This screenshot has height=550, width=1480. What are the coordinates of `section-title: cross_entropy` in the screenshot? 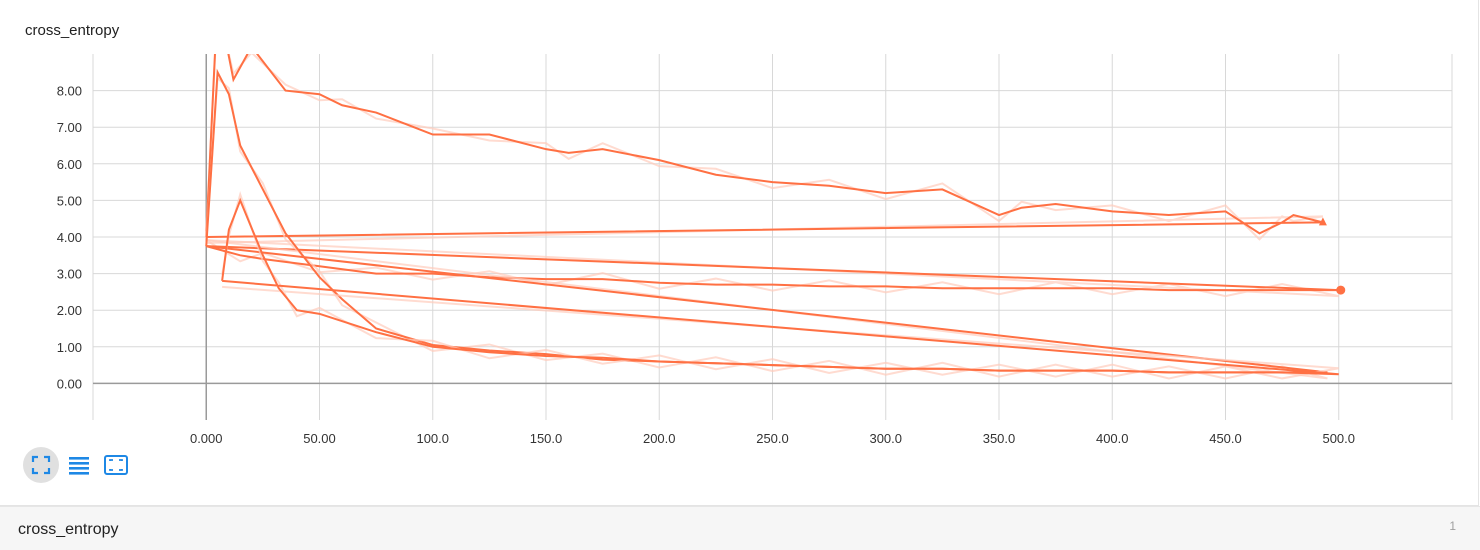 It's located at (68, 529).